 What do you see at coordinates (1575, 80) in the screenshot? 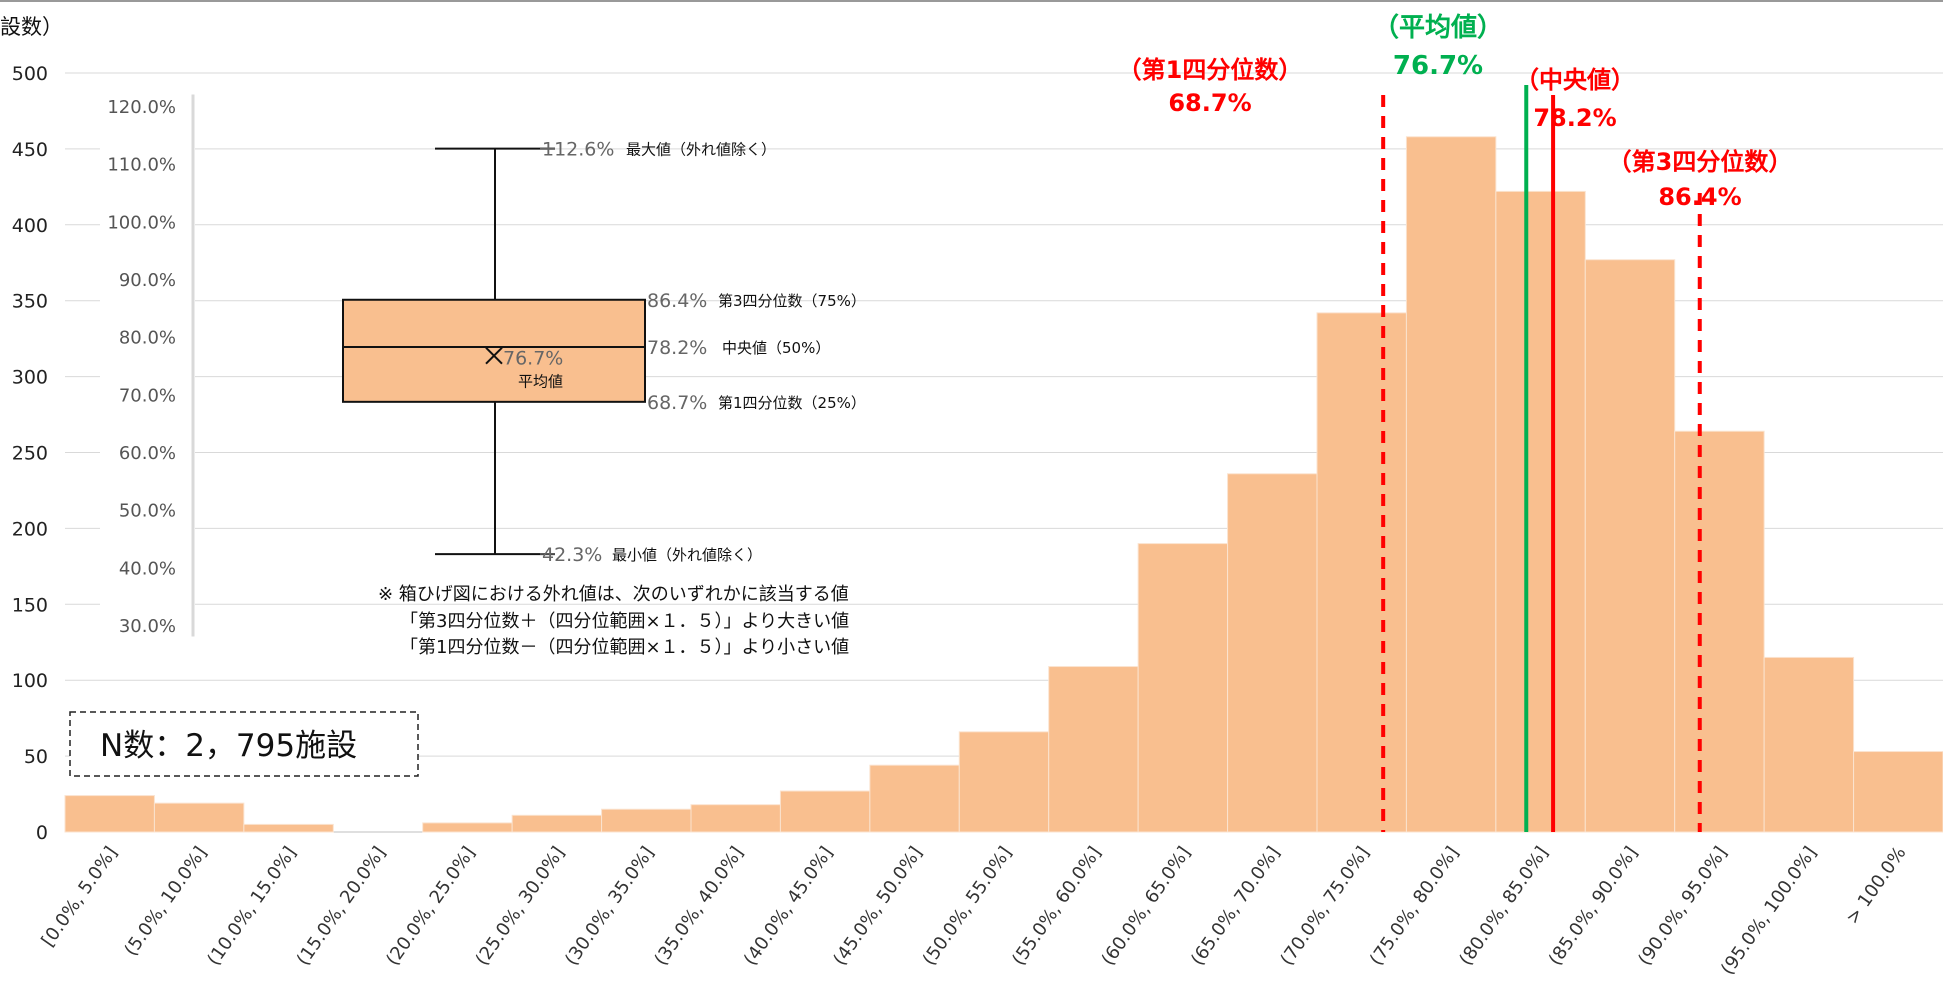
I see `reference-line-label: （中央値）` at bounding box center [1575, 80].